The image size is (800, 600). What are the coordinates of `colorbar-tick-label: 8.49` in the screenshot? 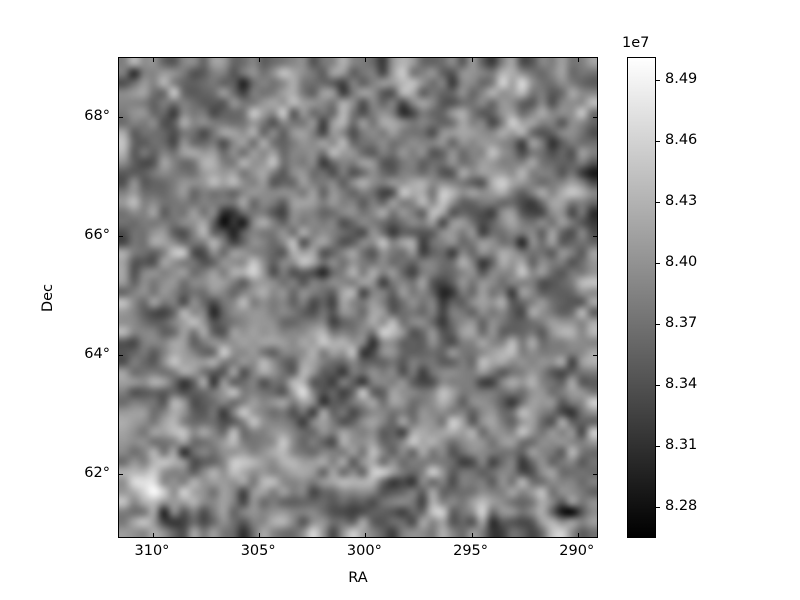 It's located at (681, 79).